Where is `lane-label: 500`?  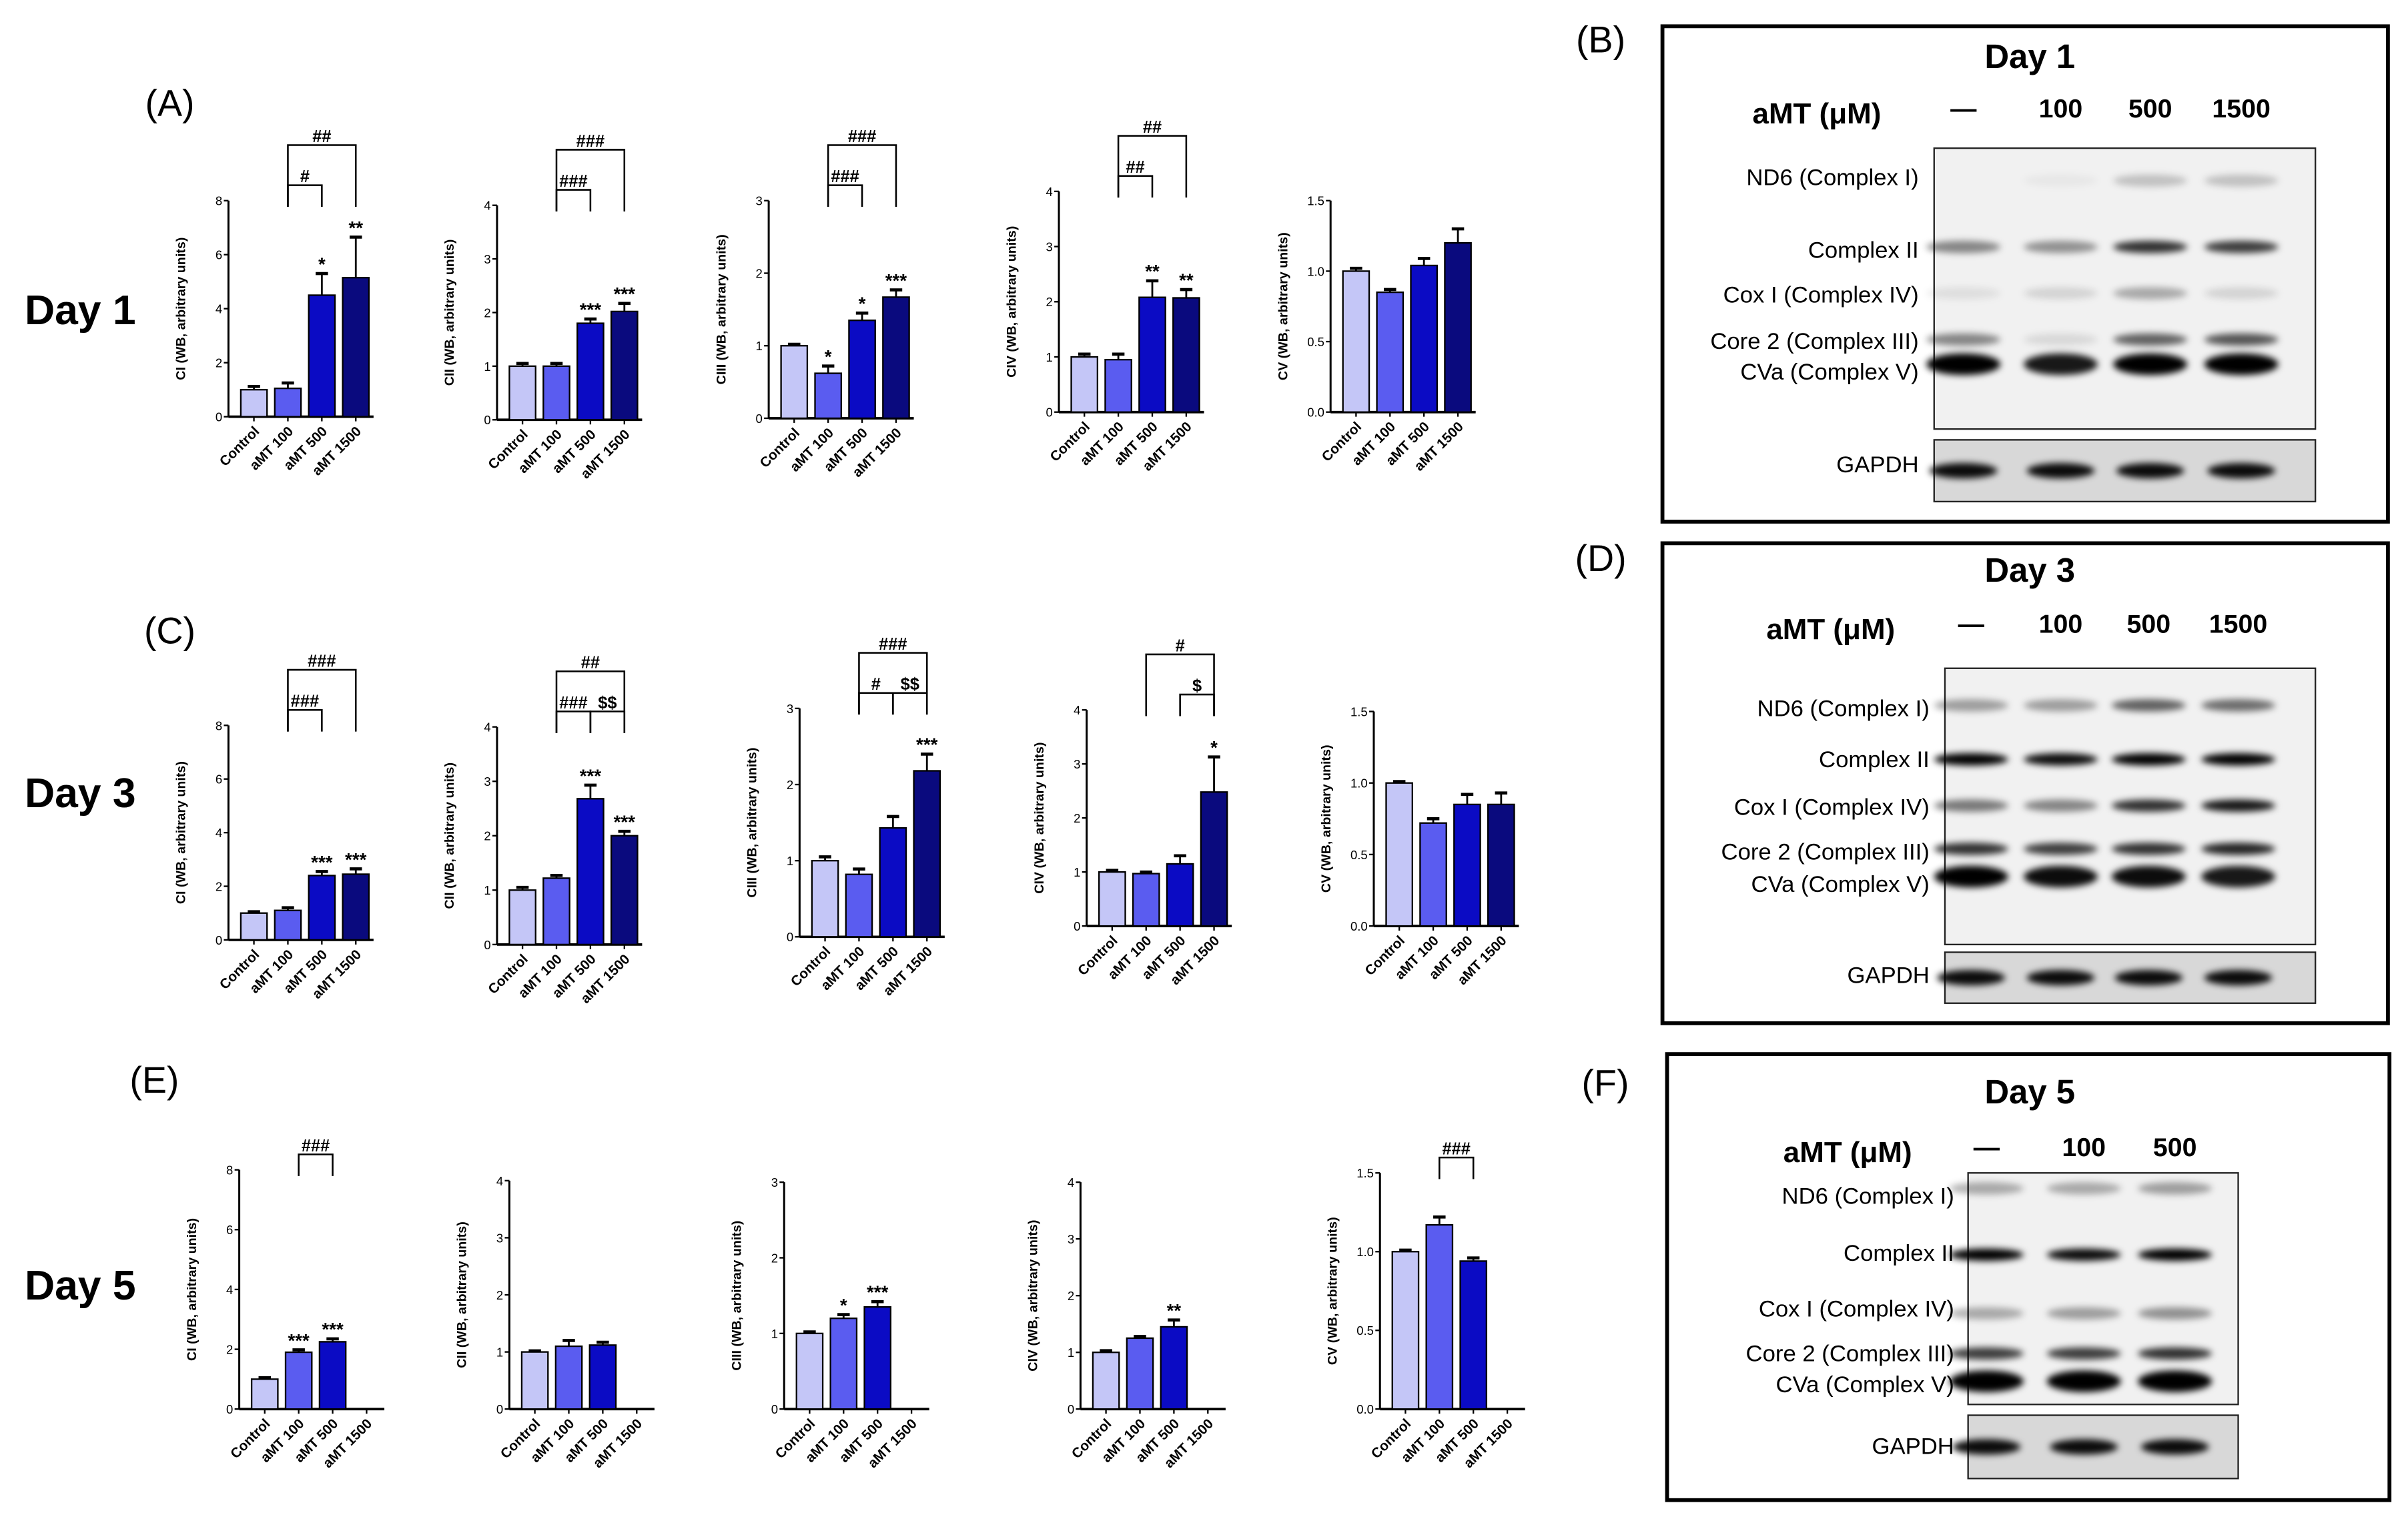
lane-label: 500 is located at coordinates (2175, 1147).